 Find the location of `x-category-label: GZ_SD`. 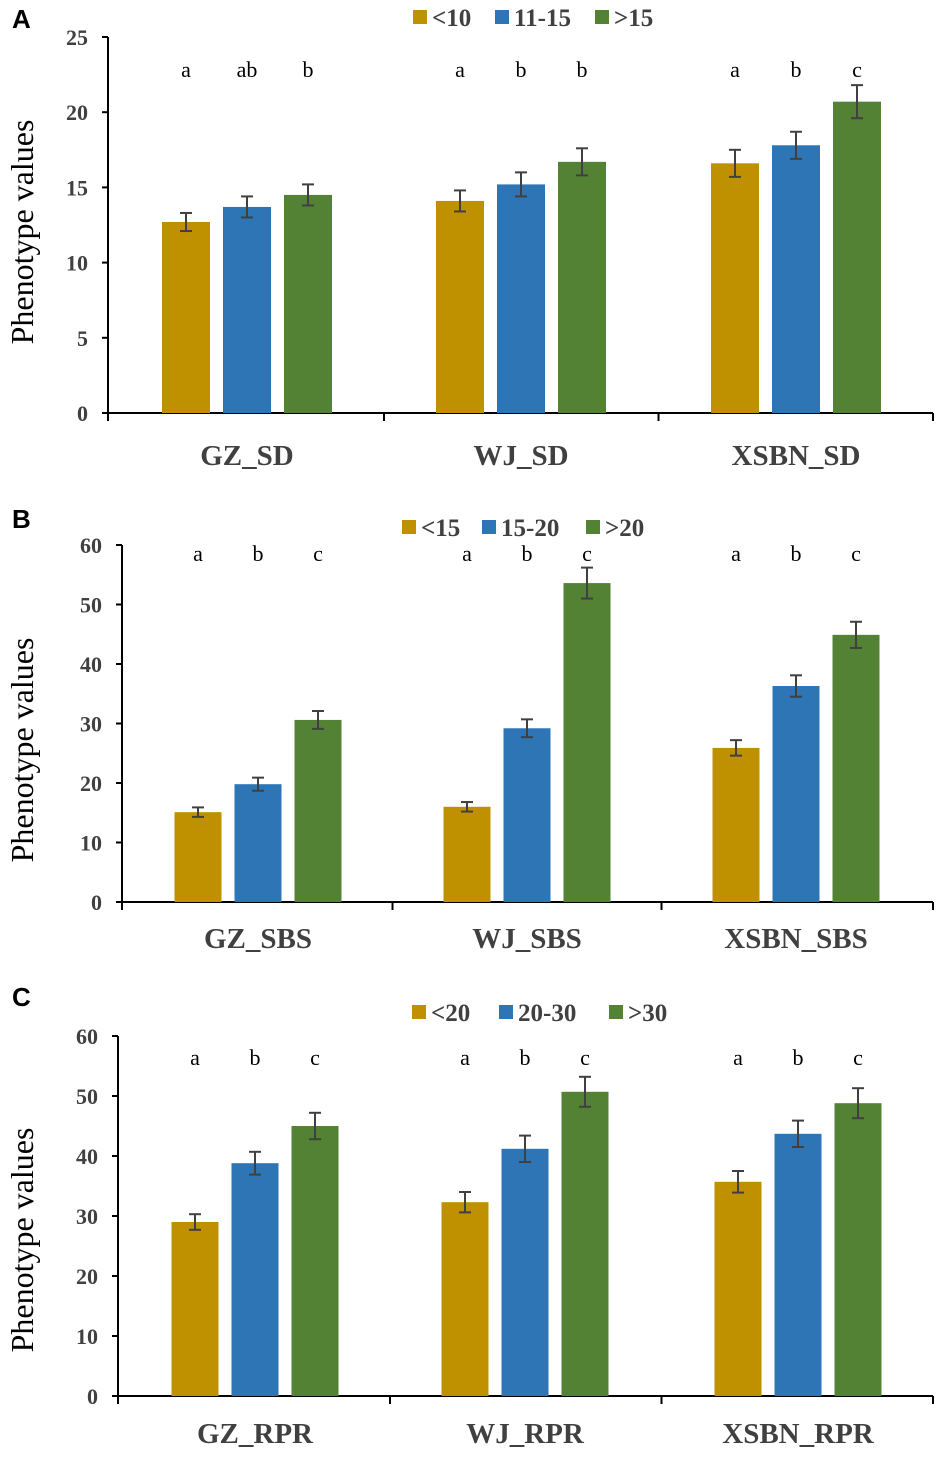

x-category-label: GZ_SD is located at coordinates (246, 456).